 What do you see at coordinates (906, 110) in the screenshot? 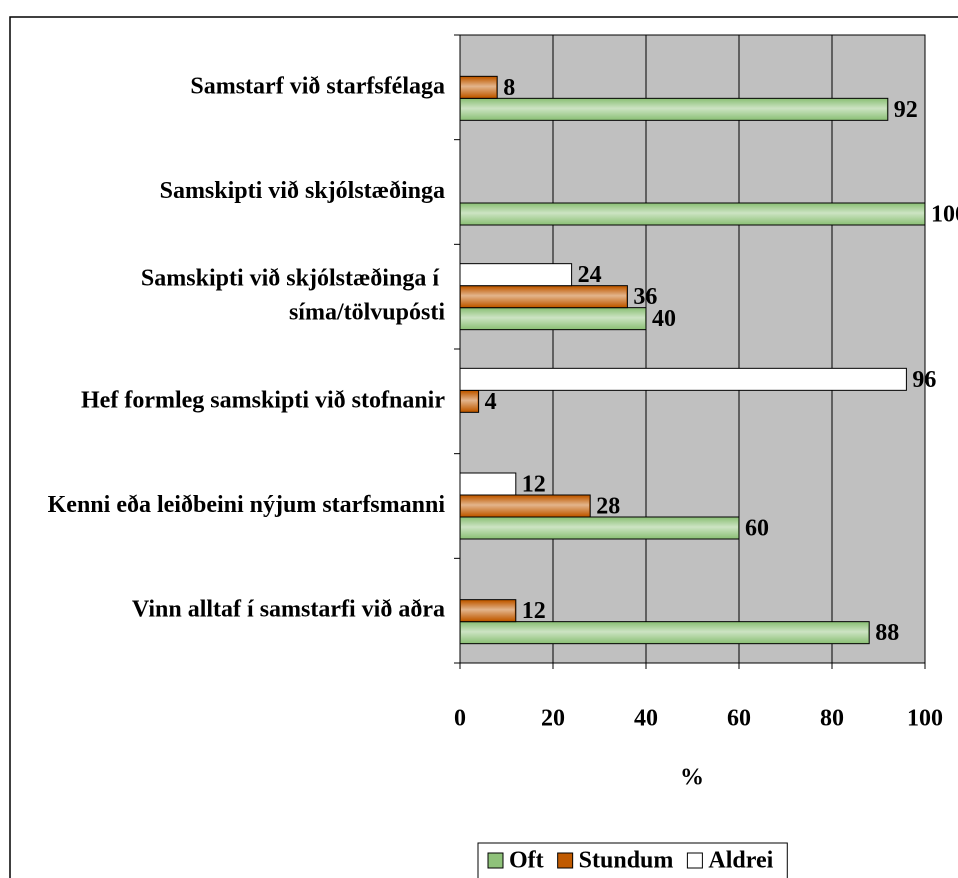
I see `data-label: 92` at bounding box center [906, 110].